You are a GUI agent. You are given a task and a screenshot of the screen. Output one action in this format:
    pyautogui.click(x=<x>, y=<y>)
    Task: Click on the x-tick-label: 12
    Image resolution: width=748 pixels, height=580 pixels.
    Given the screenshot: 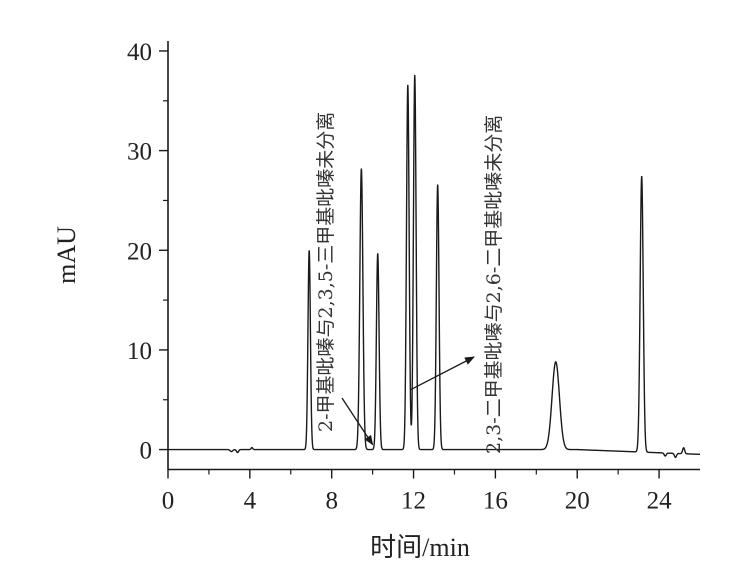 What is the action you would take?
    pyautogui.click(x=413, y=501)
    